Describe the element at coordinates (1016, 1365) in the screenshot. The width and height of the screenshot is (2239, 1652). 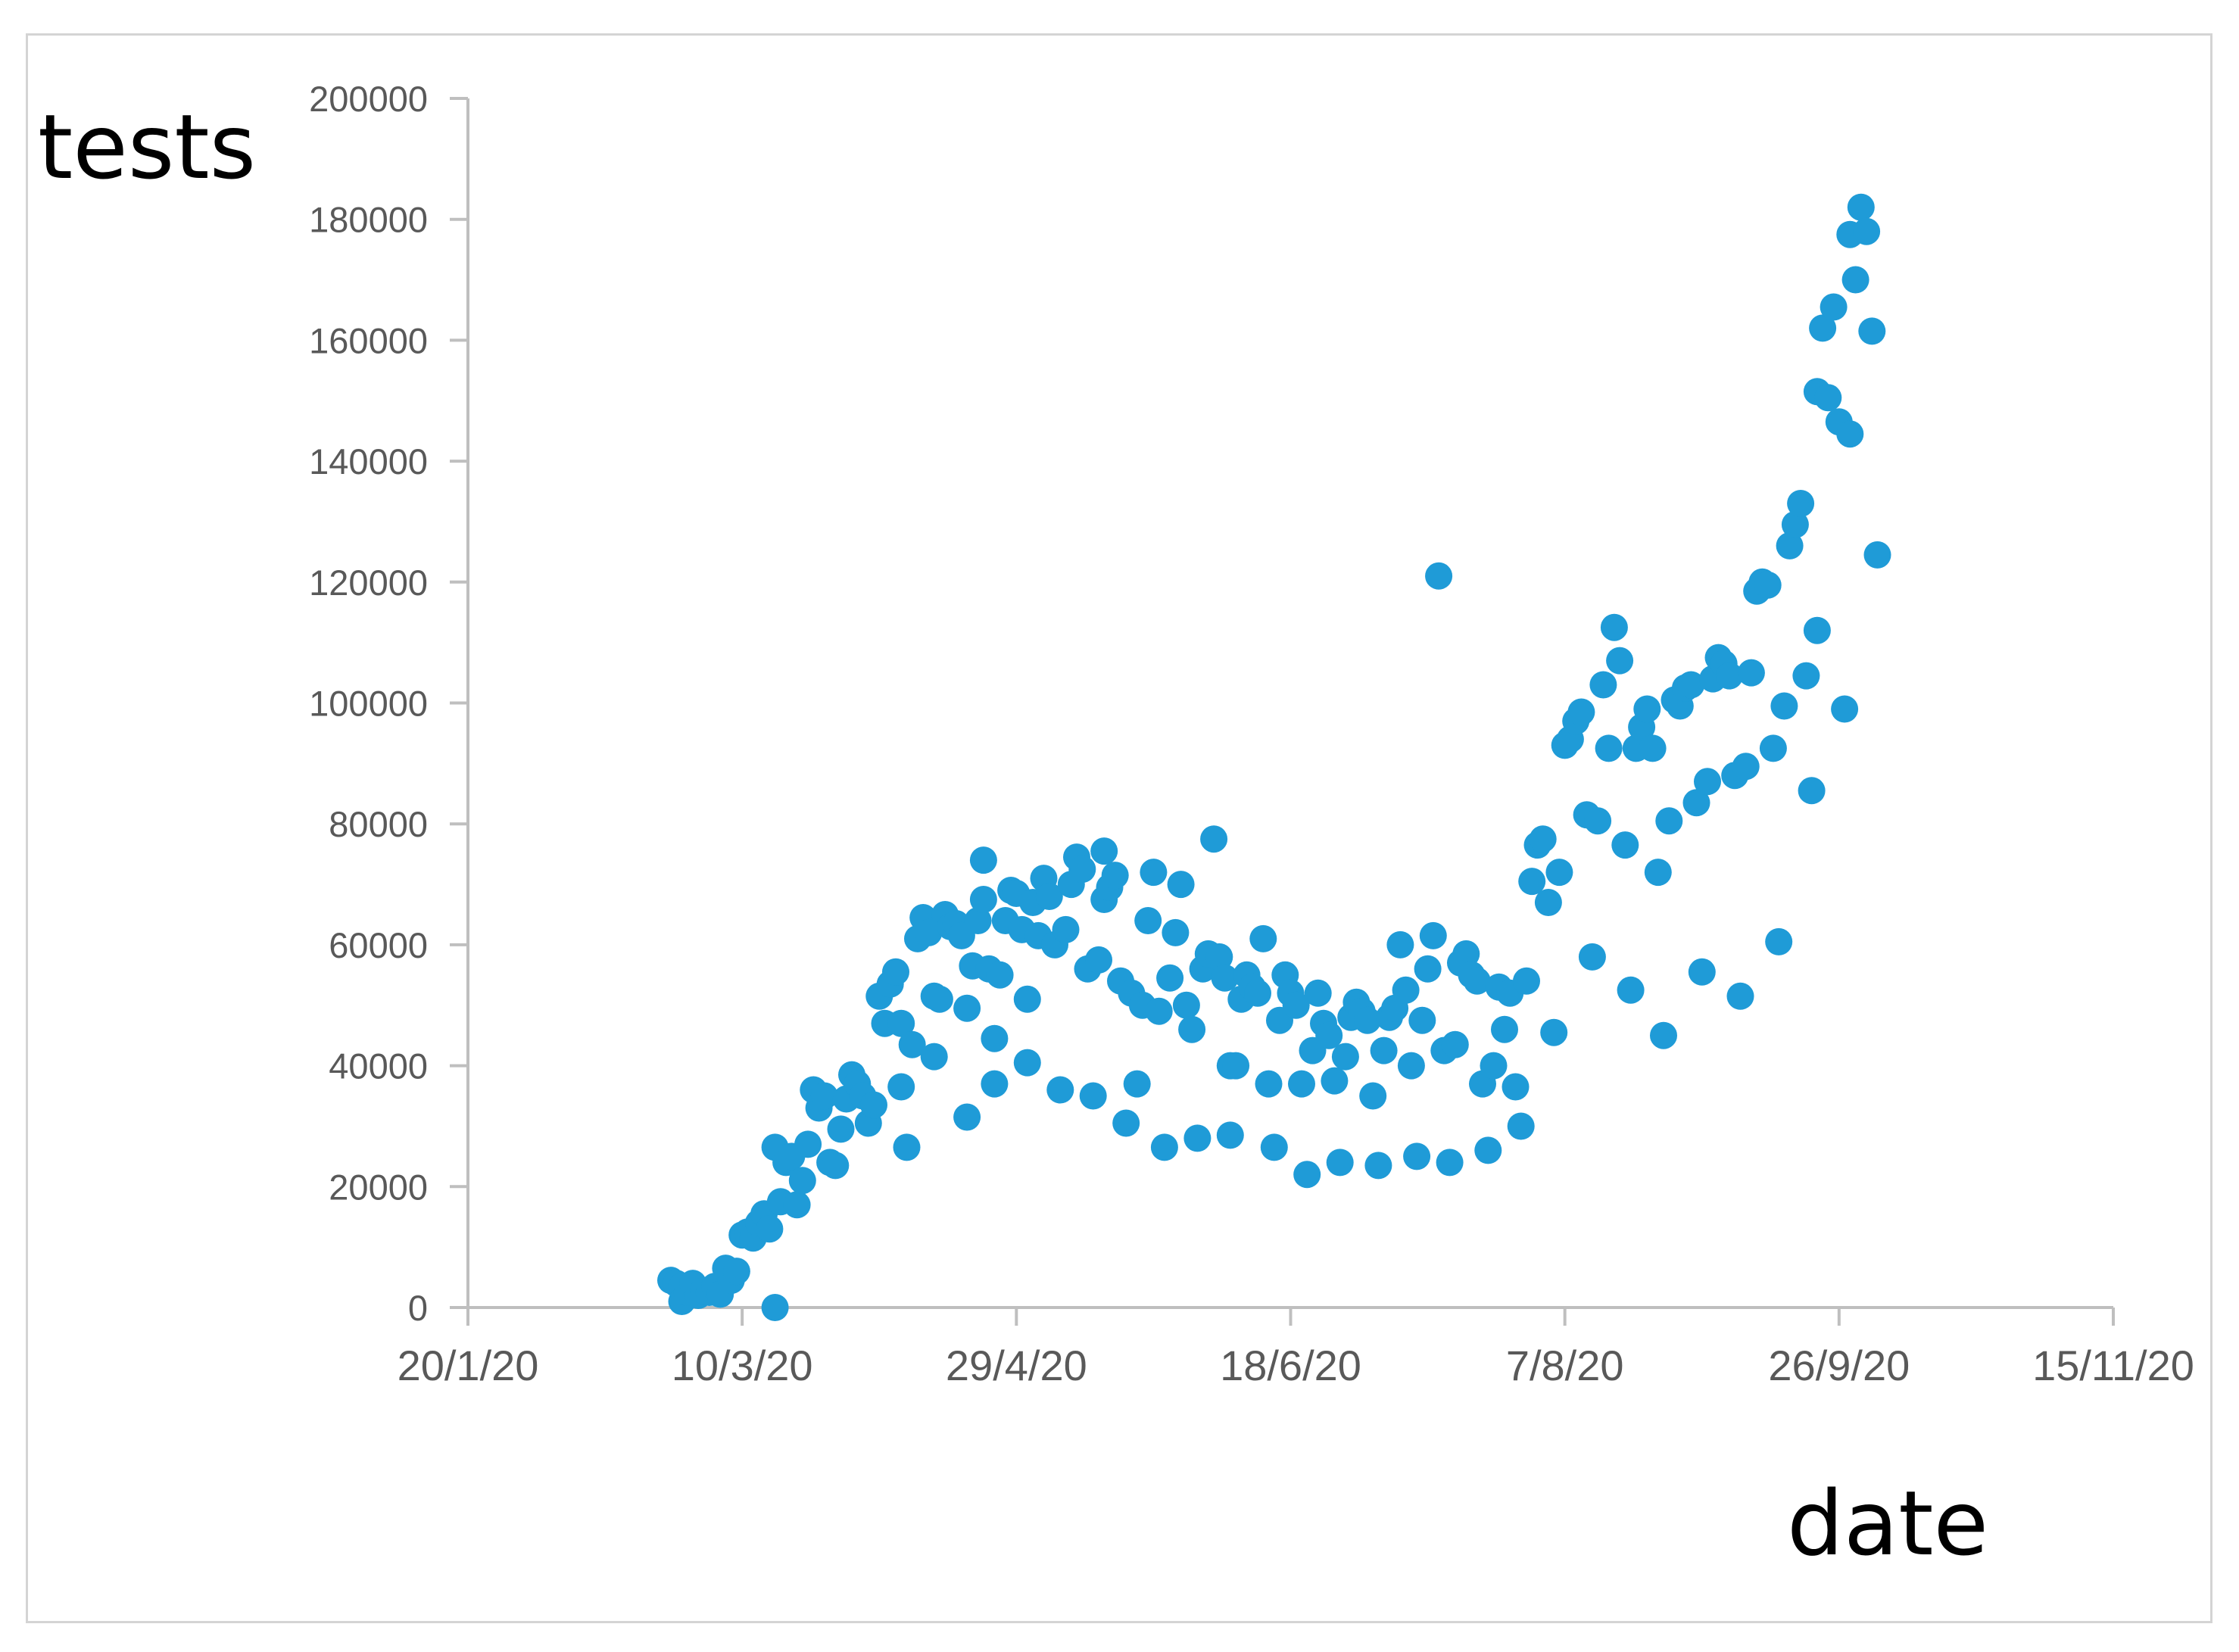
I see `x-tick-label: 29/4/20` at that location.